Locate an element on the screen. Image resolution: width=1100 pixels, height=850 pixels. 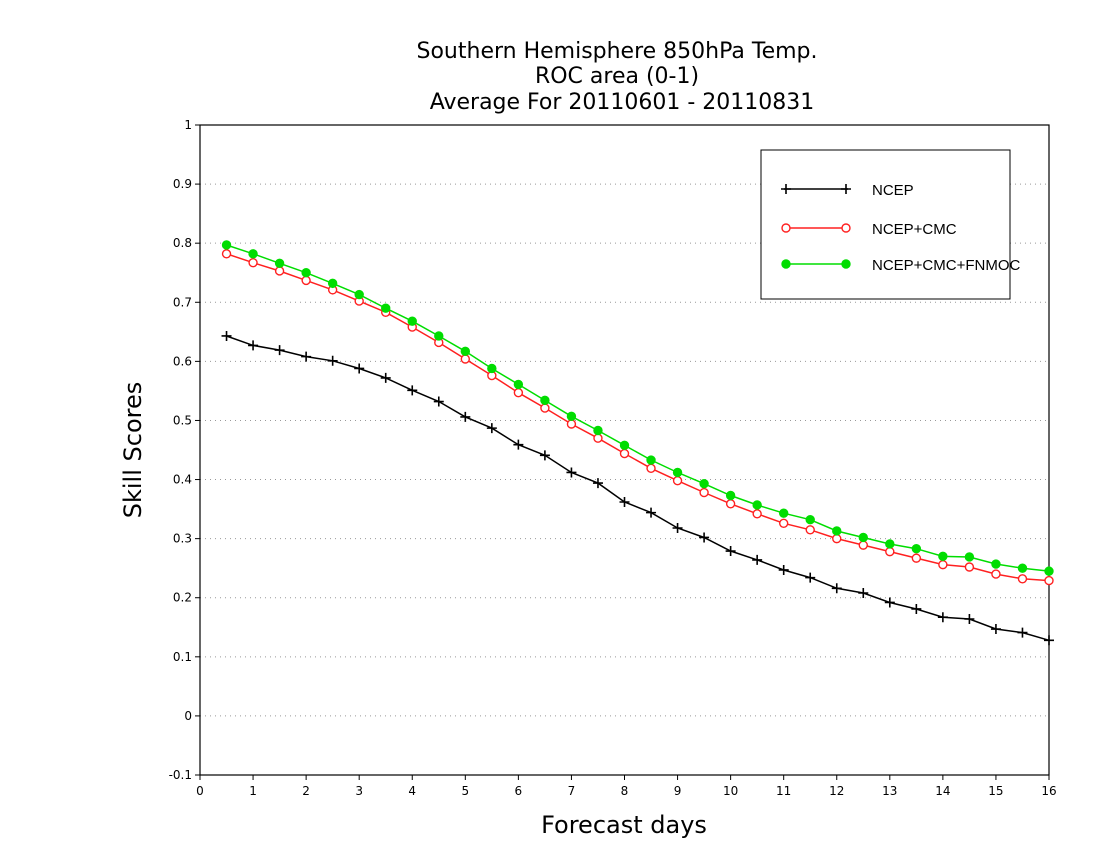
legend-item: NCEP is located at coordinates (847, 190).